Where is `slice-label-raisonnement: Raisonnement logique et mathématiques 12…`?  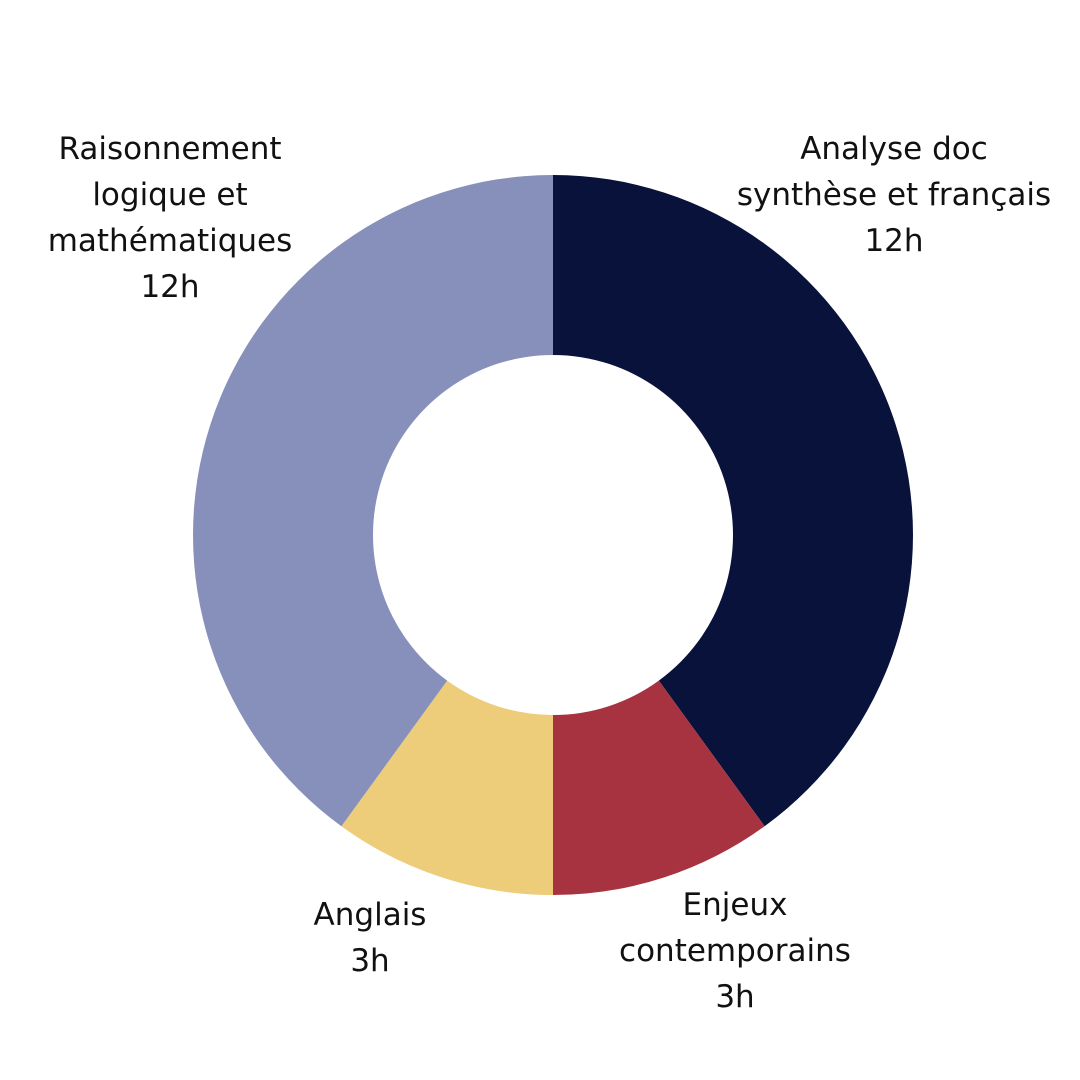 slice-label-raisonnement: Raisonnement logique et mathématiques 12… is located at coordinates (170, 218).